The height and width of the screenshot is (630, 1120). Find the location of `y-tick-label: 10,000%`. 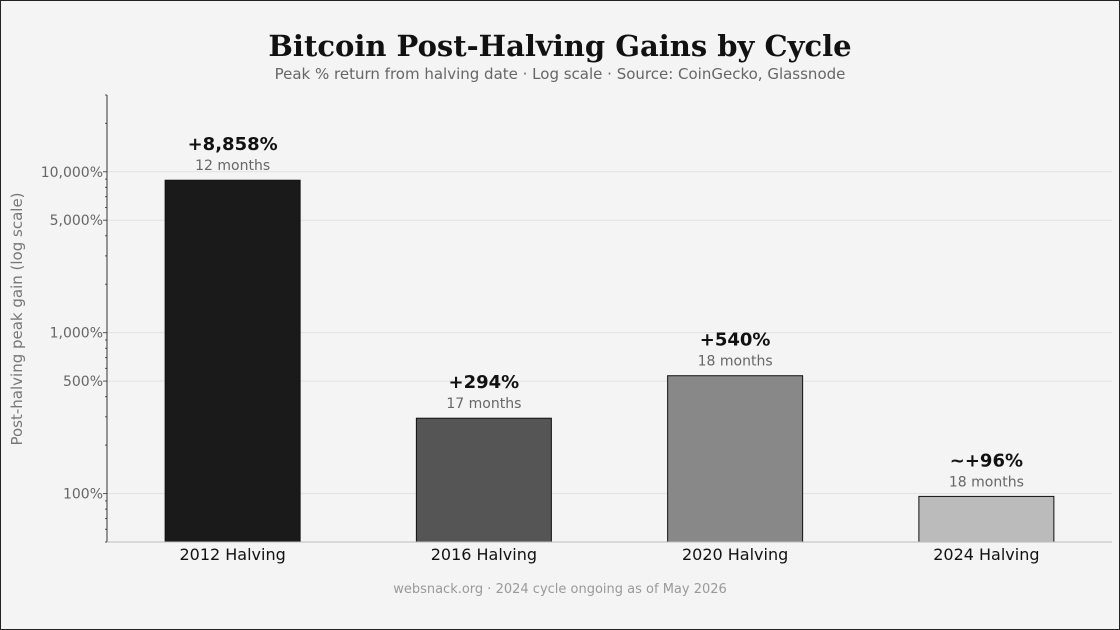

y-tick-label: 10,000% is located at coordinates (72, 173).